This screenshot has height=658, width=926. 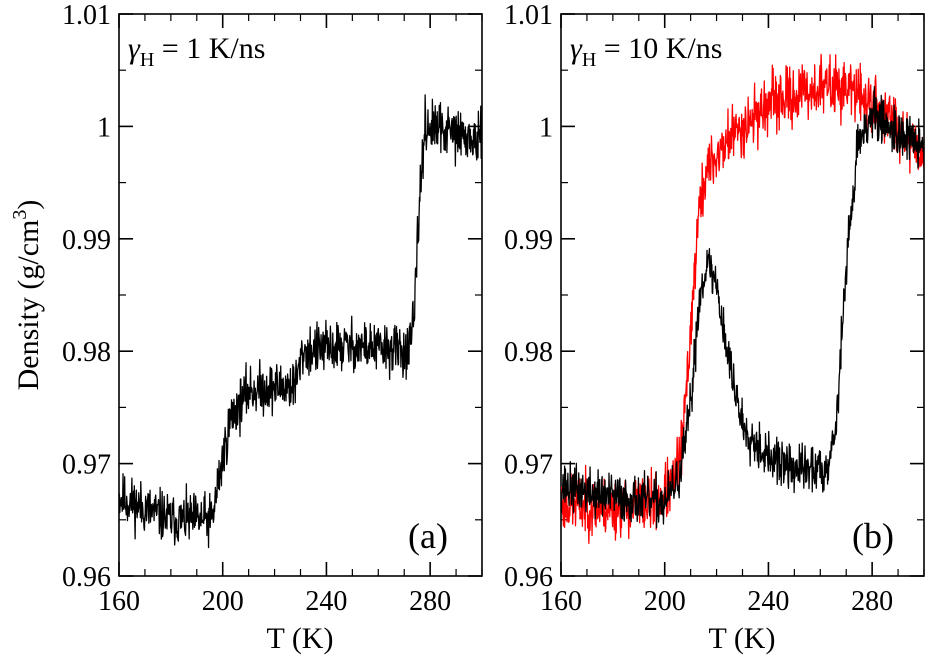 I want to click on y-axis-label-end: ), so click(x=28, y=205).